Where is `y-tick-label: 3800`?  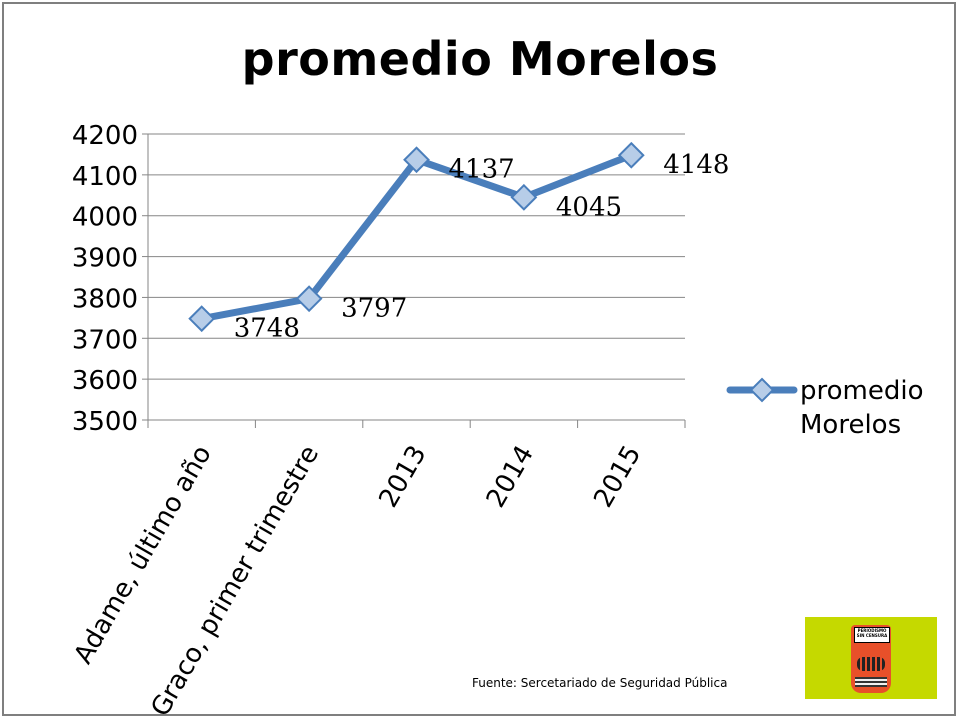
y-tick-label: 3800 is located at coordinates (105, 299).